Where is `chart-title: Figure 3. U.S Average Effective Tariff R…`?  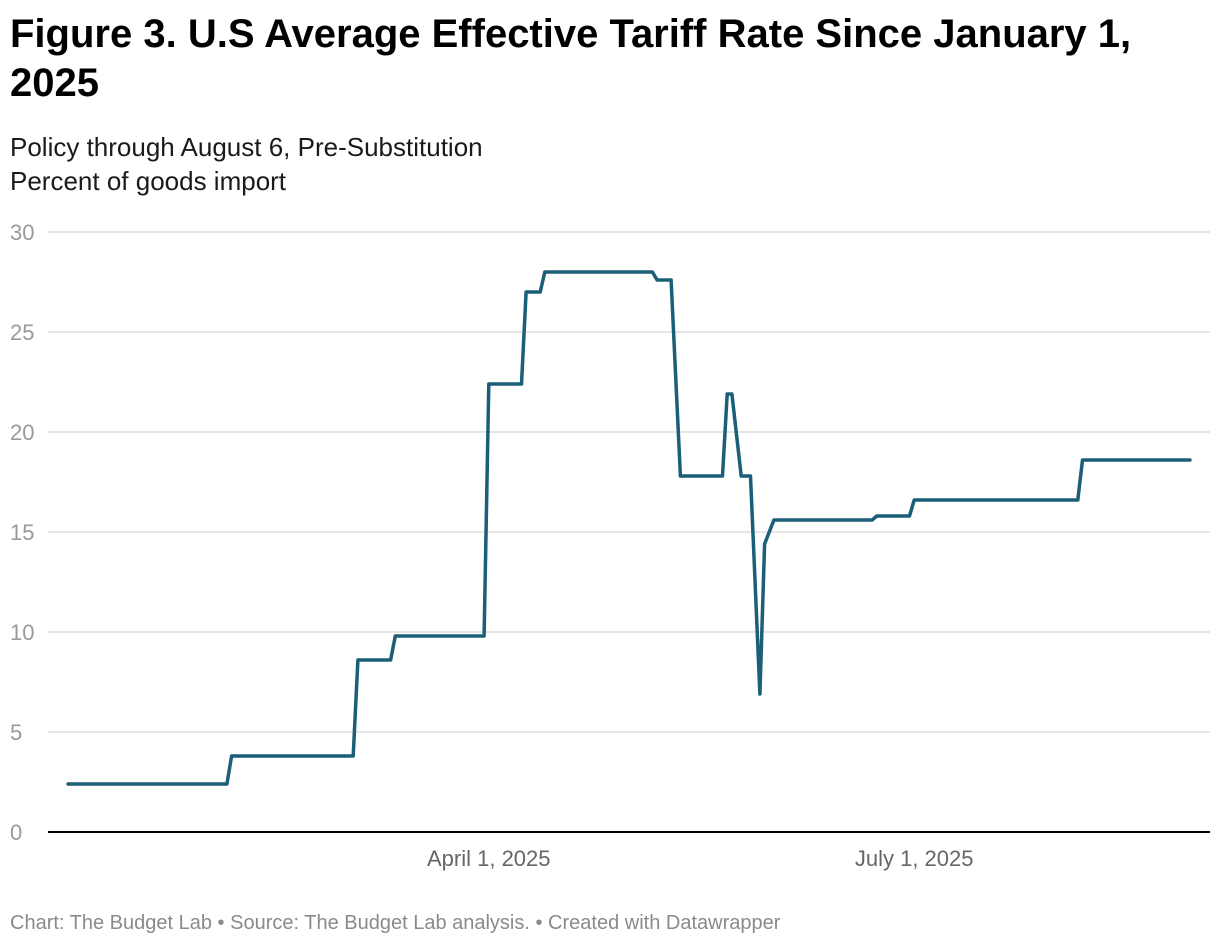 chart-title: Figure 3. U.S Average Effective Tariff R… is located at coordinates (571, 58).